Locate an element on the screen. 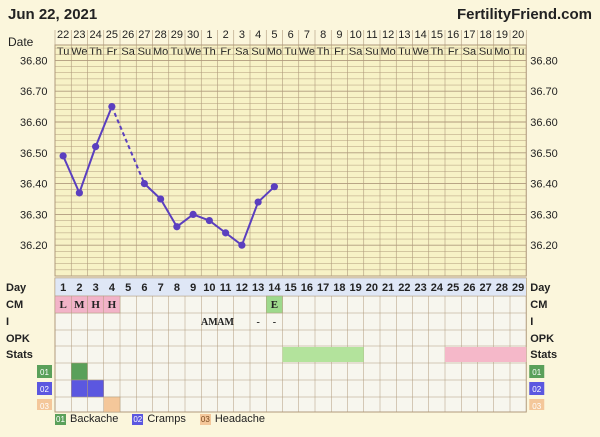 The height and width of the screenshot is (437, 600). y-tick-left: 36.20 is located at coordinates (34, 246).